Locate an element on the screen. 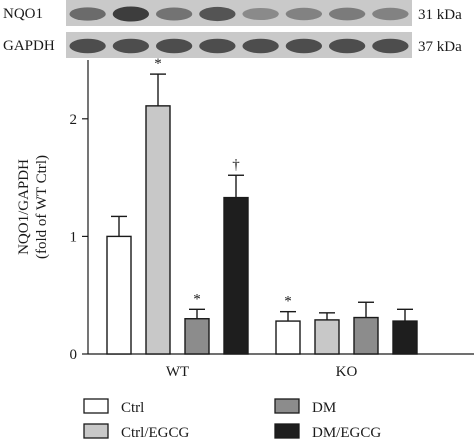 Image resolution: width=474 pixels, height=443 pixels. legend-label: DM is located at coordinates (324, 408).